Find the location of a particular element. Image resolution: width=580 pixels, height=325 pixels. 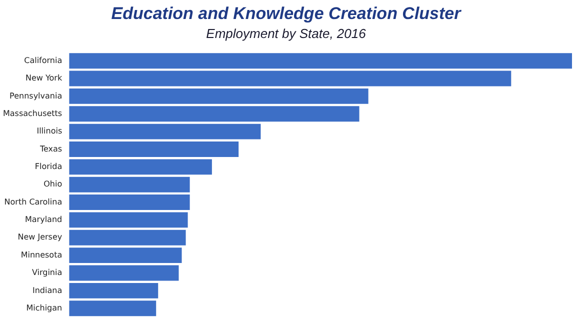

y-tick-label: Massachusetts is located at coordinates (32, 113).